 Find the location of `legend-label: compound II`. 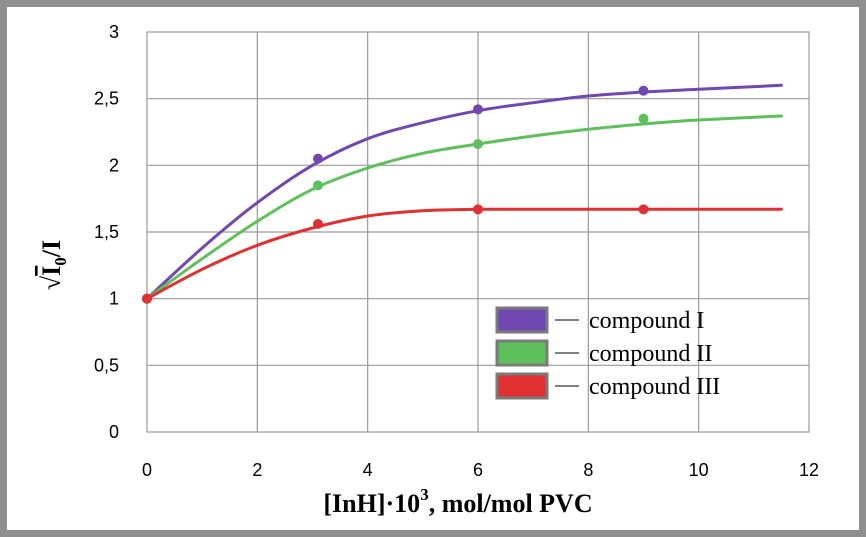

legend-label: compound II is located at coordinates (650, 354).